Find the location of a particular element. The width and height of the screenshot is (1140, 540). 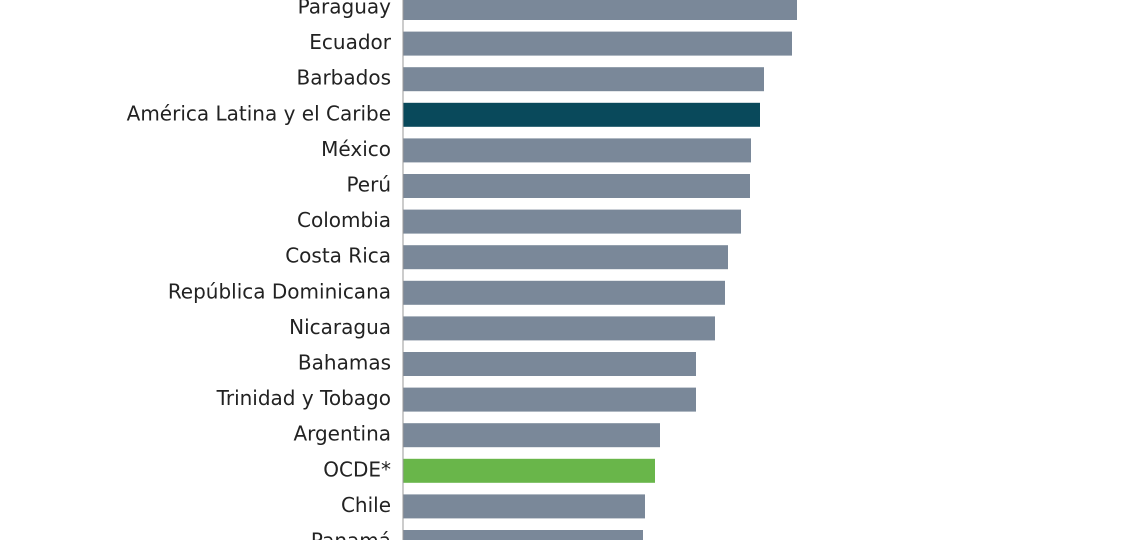

y-tick-label: OCDE* is located at coordinates (357, 469).